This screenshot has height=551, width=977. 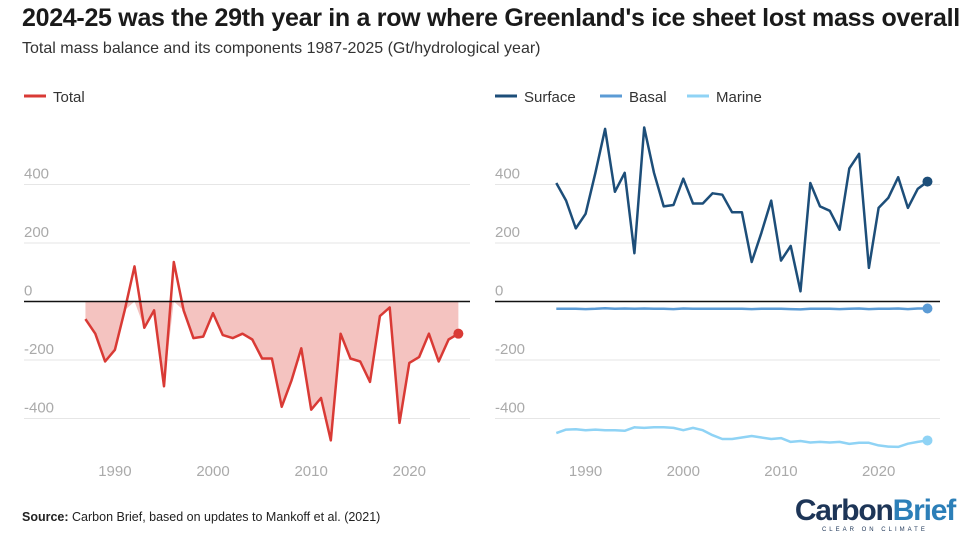 What do you see at coordinates (628, 97) in the screenshot?
I see `legend-components: Surface Basal Marine` at bounding box center [628, 97].